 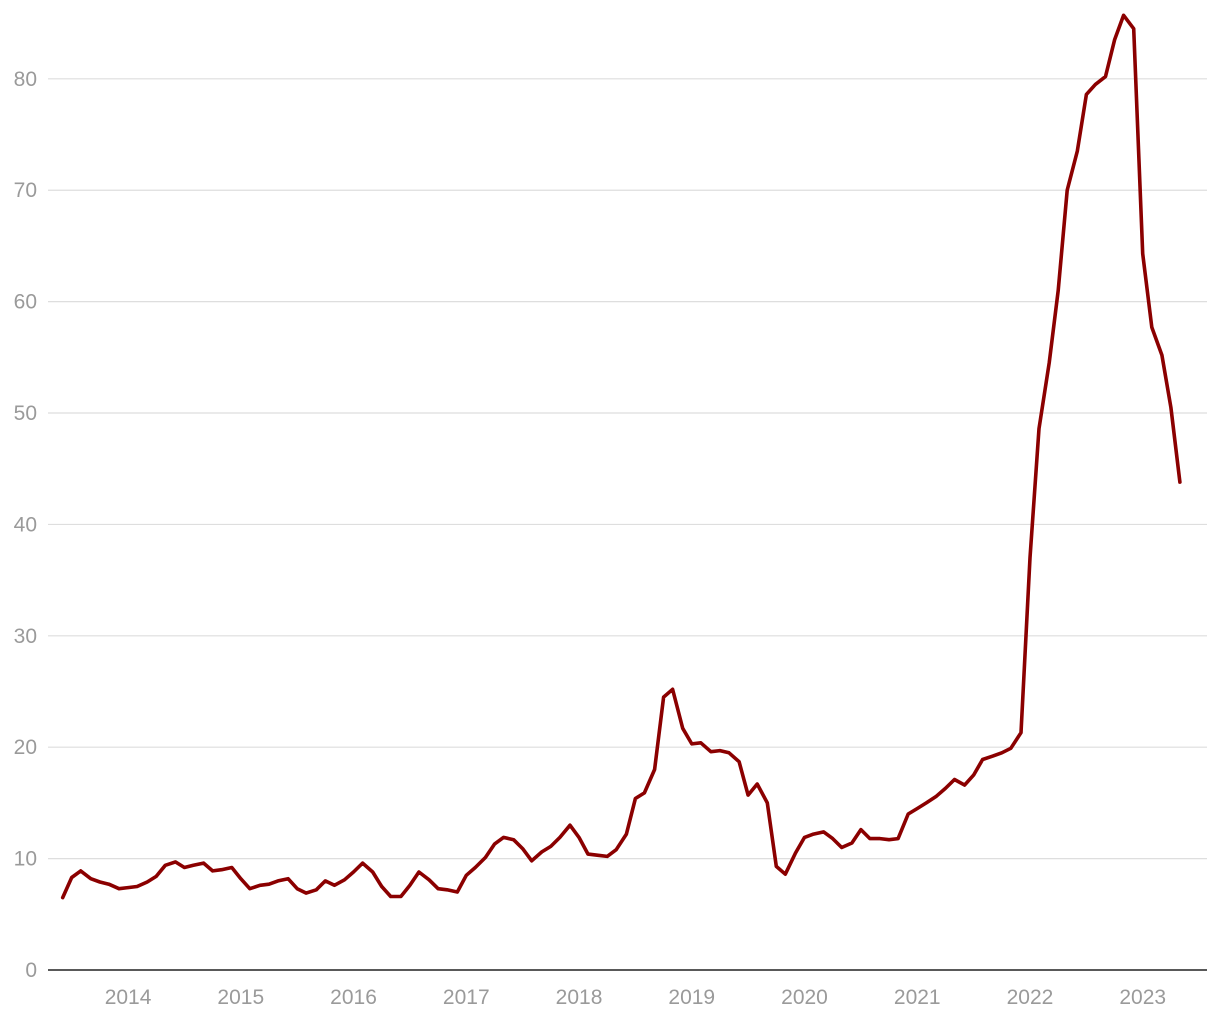 I want to click on x-tick-label-2015: 2015, so click(x=240, y=997).